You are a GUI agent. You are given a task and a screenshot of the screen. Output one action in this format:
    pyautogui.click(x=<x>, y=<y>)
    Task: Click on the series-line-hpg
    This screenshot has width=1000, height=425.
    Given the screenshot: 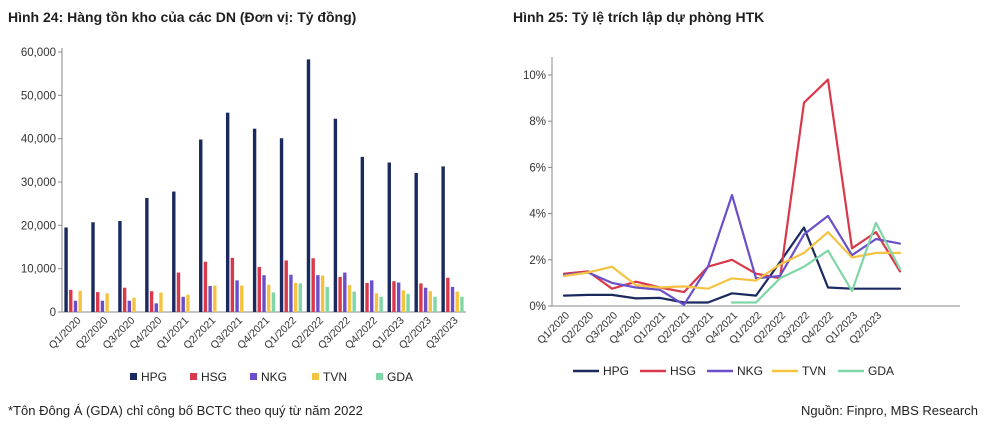 What is the action you would take?
    pyautogui.click(x=732, y=265)
    